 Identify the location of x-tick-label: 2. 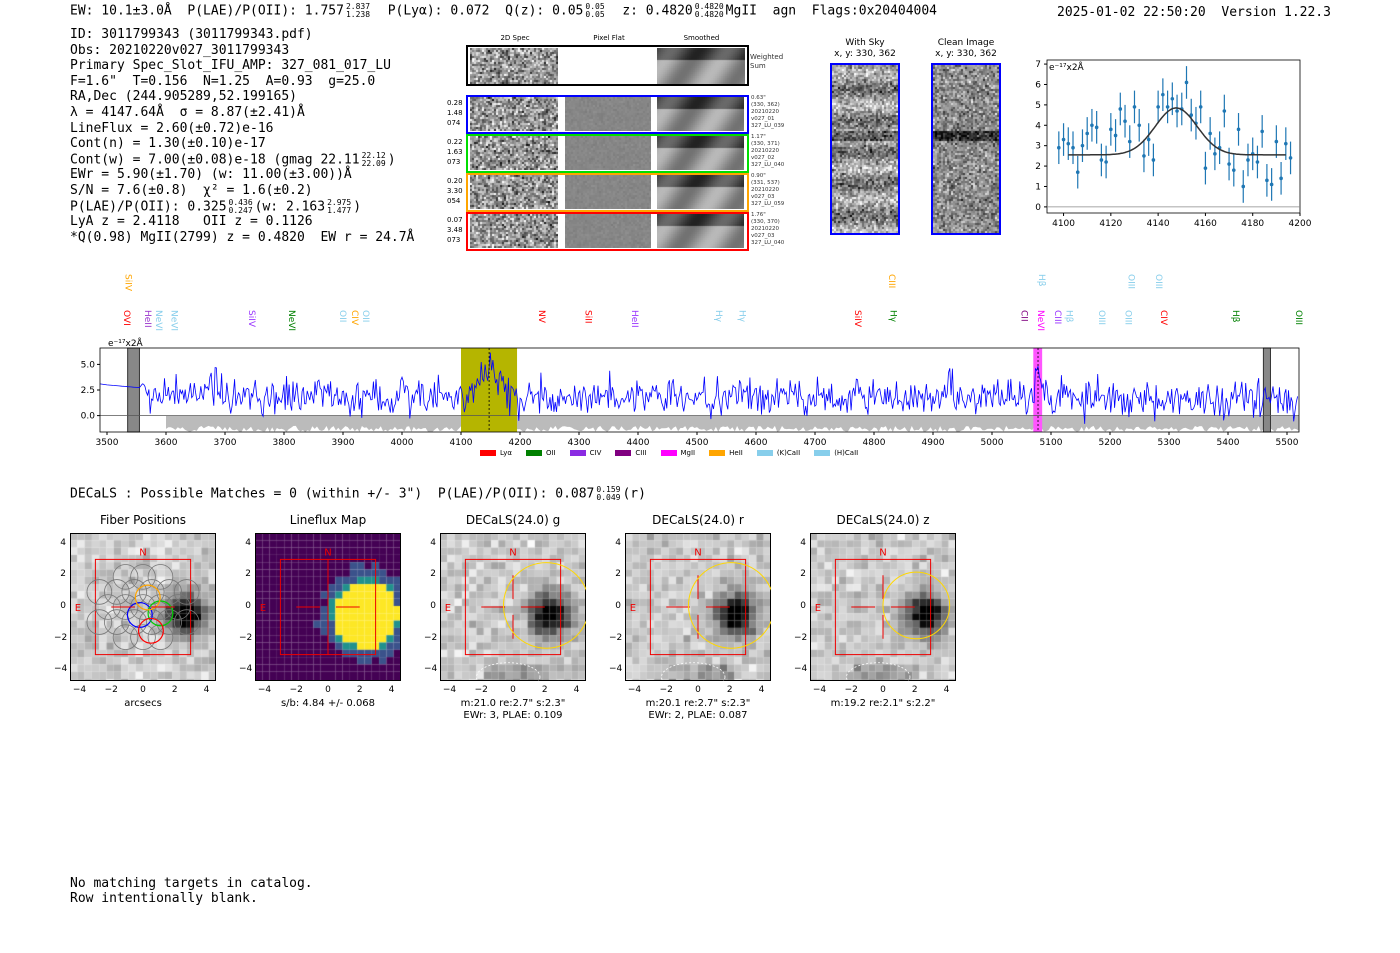
(544, 690).